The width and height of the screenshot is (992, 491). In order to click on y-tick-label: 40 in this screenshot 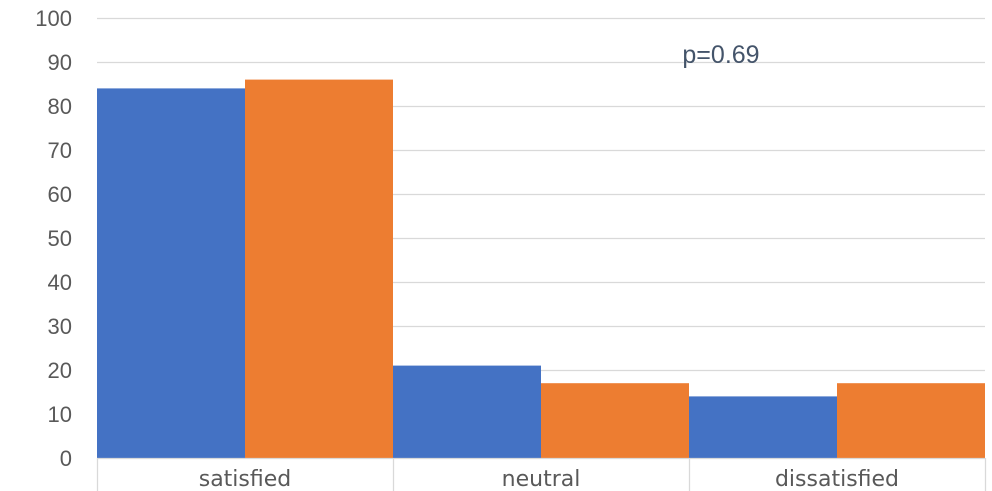, I will do `click(60, 282)`.